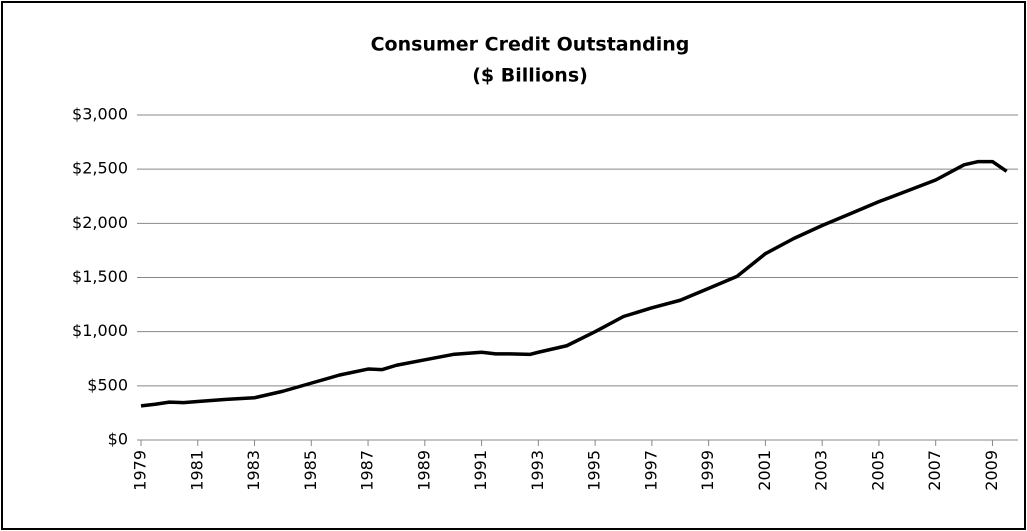 This screenshot has width=1027, height=531. I want to click on x-tick-label: 1985, so click(310, 470).